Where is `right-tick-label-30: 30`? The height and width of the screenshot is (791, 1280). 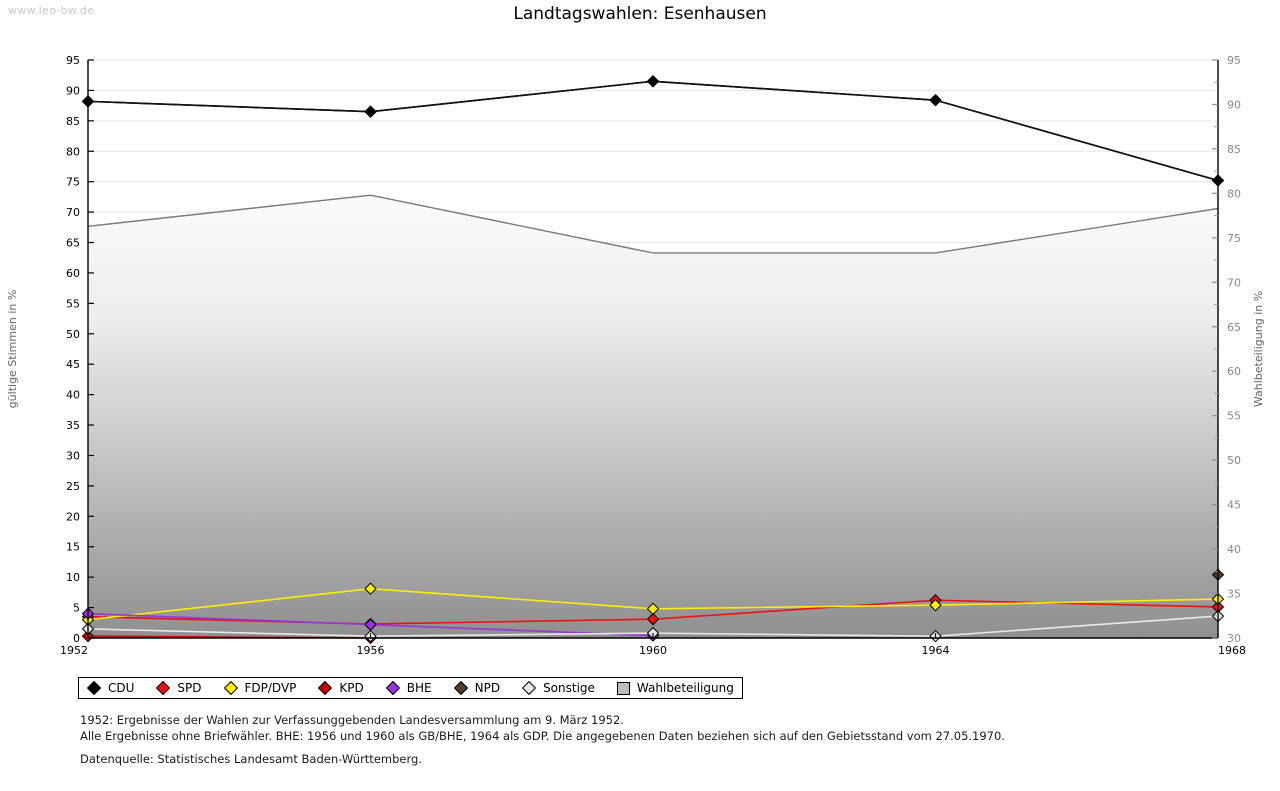
right-tick-label-30: 30 is located at coordinates (1234, 638).